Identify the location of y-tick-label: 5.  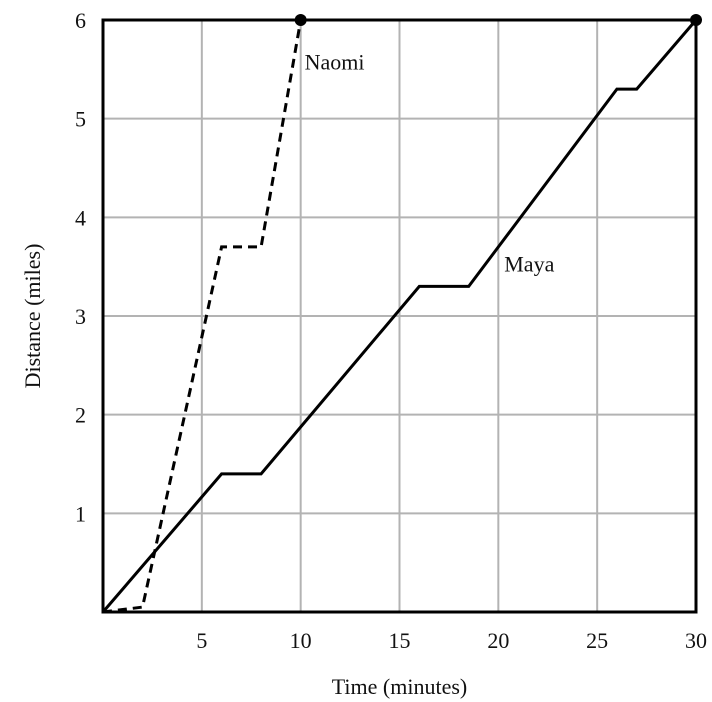
(80, 119).